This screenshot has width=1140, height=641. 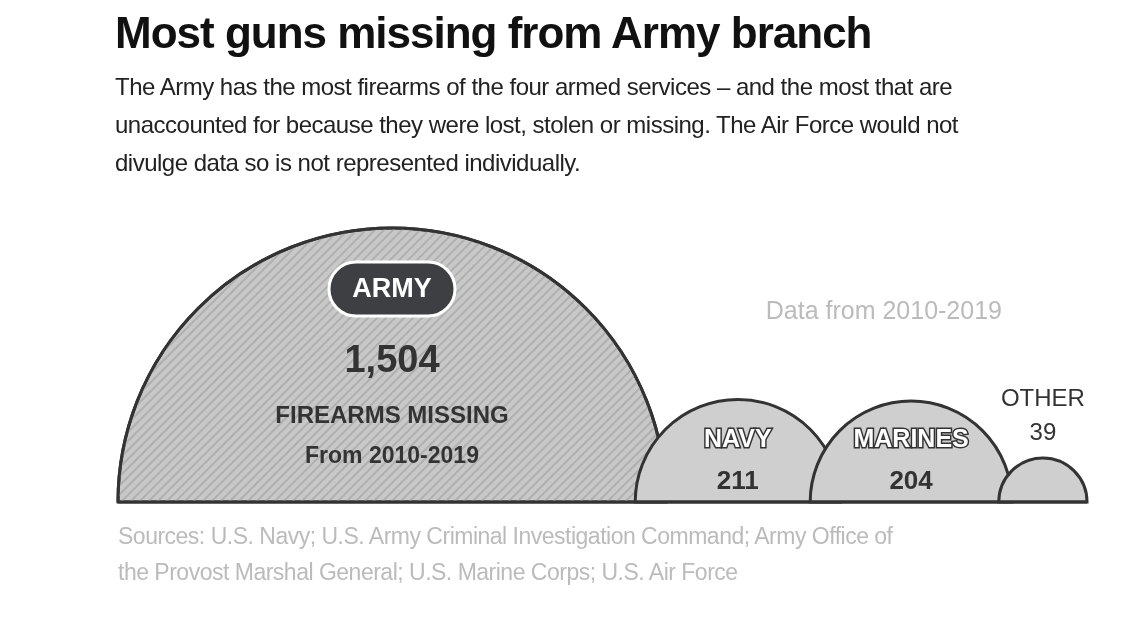 What do you see at coordinates (493, 33) in the screenshot?
I see `text: Most guns missing from Army branch` at bounding box center [493, 33].